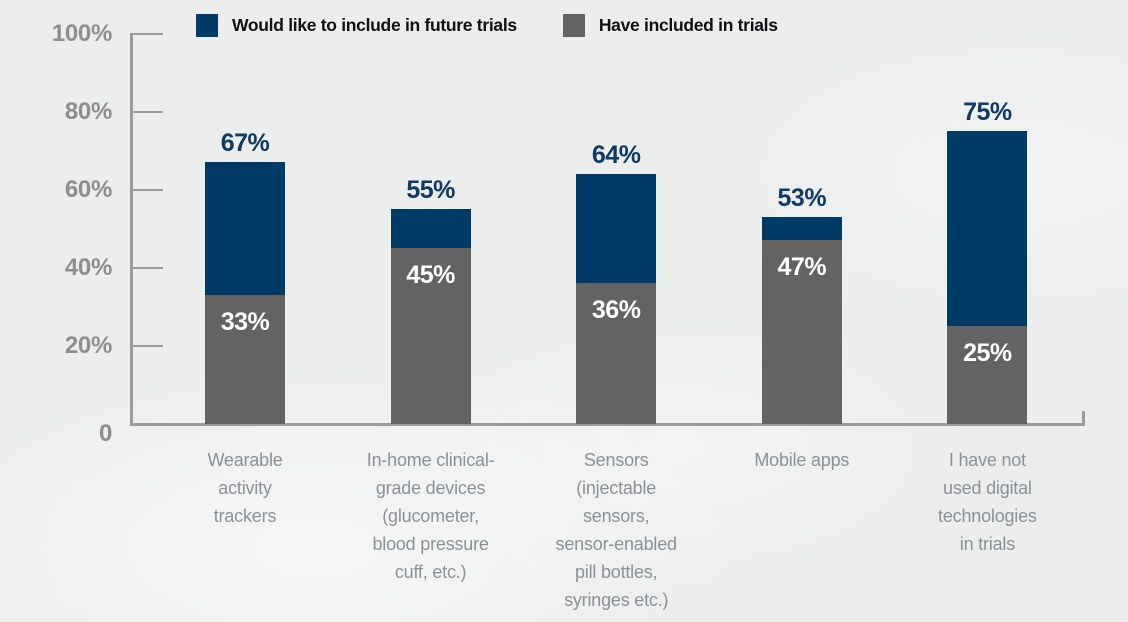  I want to click on legend-swatch-would-like-icon, so click(207, 25).